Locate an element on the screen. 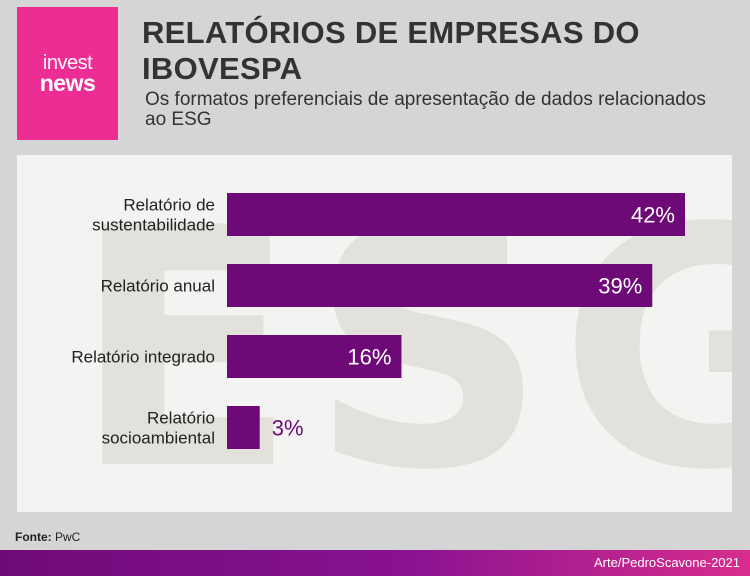  category-label-0: Relatório de sustentabilidade is located at coordinates (153, 215).